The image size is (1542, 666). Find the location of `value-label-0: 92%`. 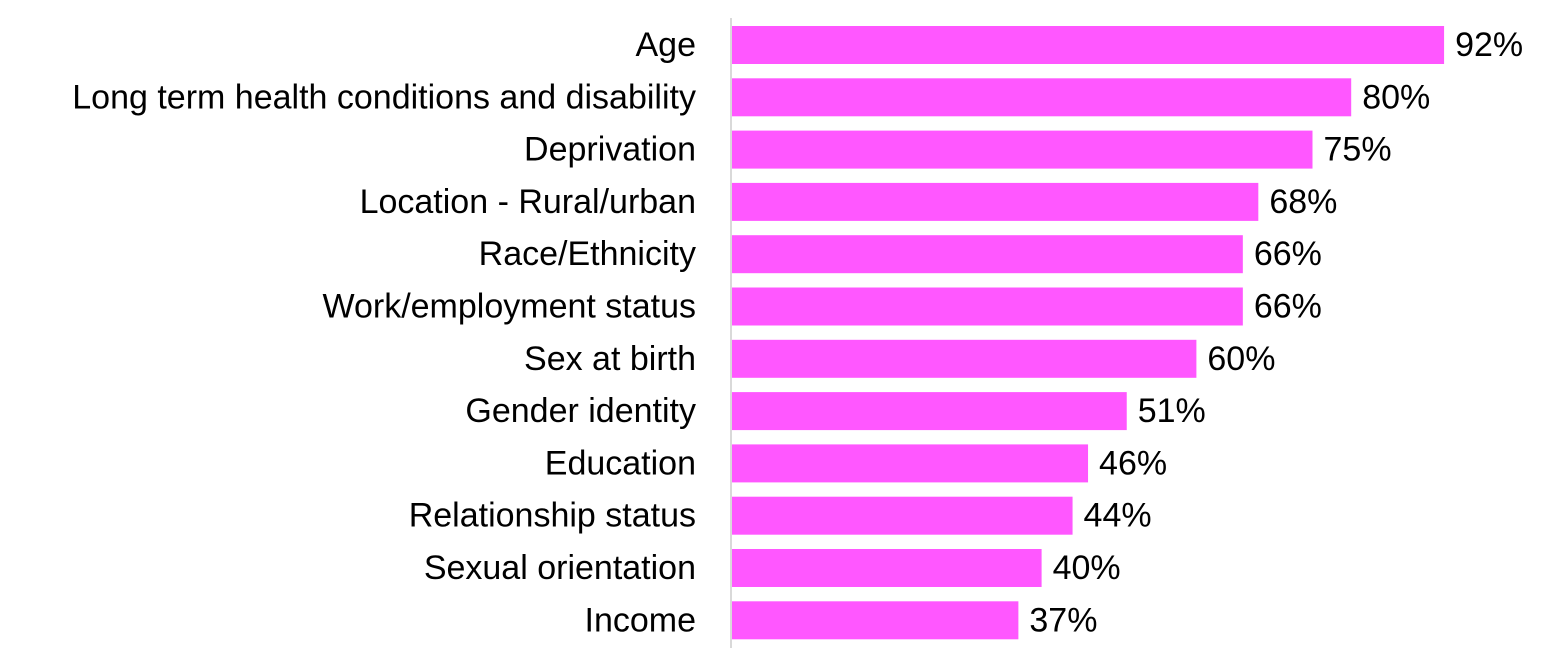

value-label-0: 92% is located at coordinates (1489, 45).